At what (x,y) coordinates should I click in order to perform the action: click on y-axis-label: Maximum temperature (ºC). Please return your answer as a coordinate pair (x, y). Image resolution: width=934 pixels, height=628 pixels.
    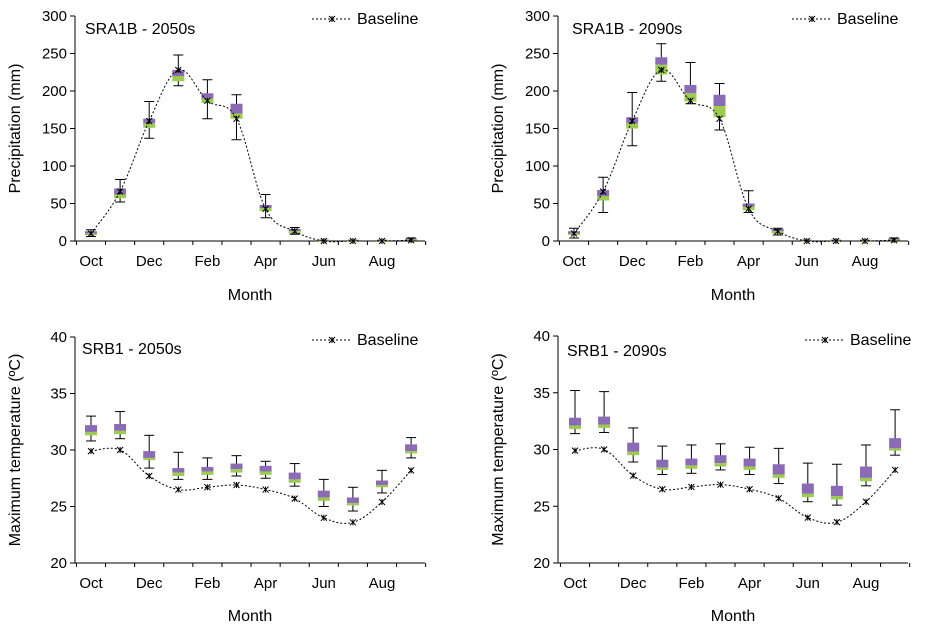
    Looking at the image, I should click on (498, 449).